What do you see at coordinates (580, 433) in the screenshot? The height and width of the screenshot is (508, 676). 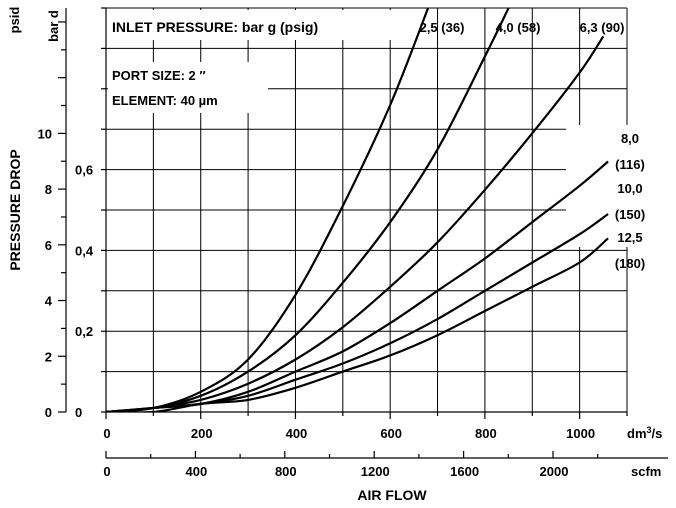 I see `x-tick-label: 1000` at bounding box center [580, 433].